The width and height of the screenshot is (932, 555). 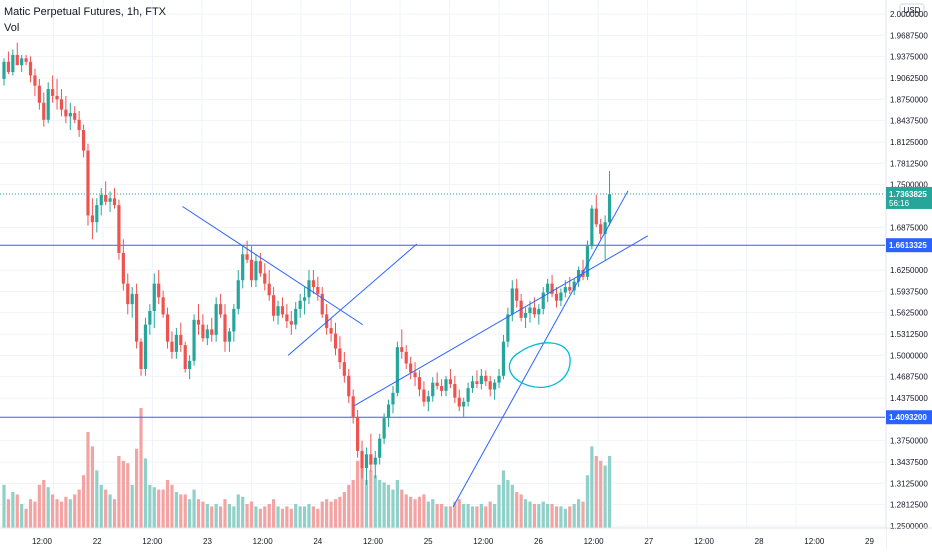 What do you see at coordinates (909, 99) in the screenshot?
I see `price-tick-label: 1.8750000` at bounding box center [909, 99].